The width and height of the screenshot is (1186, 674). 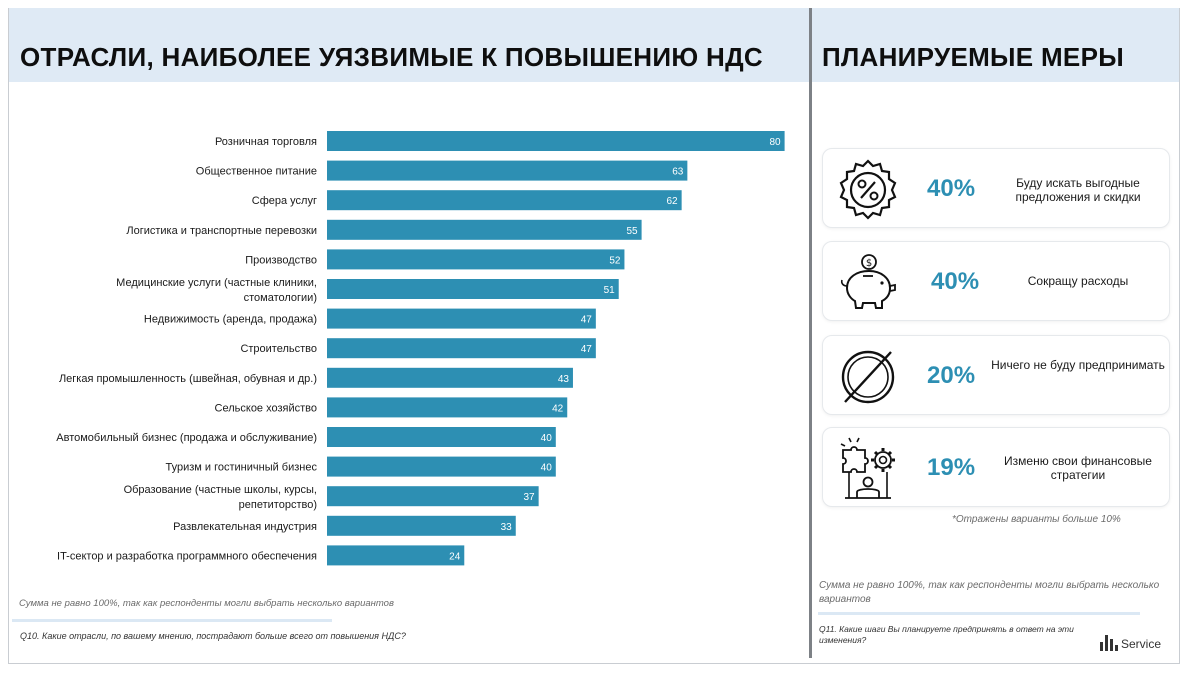 What do you see at coordinates (564, 379) in the screenshot?
I see `bar-value-label: 43` at bounding box center [564, 379].